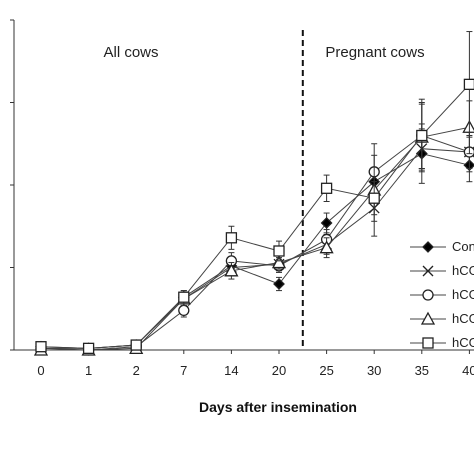 This screenshot has width=474, height=474. I want to click on x-tick-label: 25, so click(326, 370).